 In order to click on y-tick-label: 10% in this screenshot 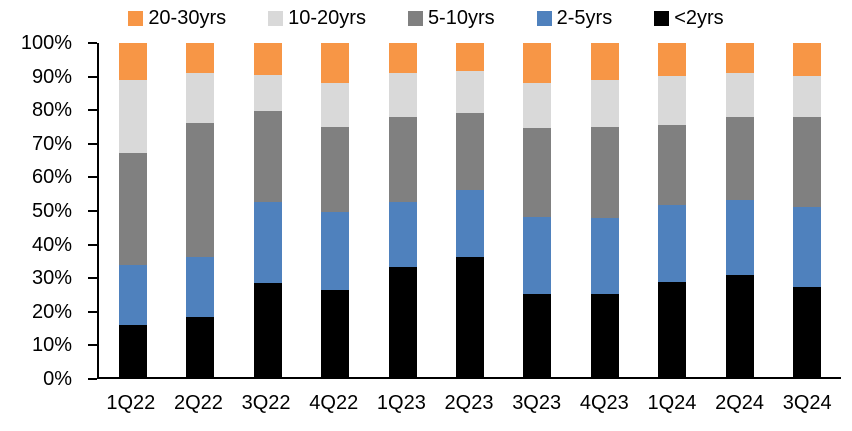, I will do `click(51, 345)`.